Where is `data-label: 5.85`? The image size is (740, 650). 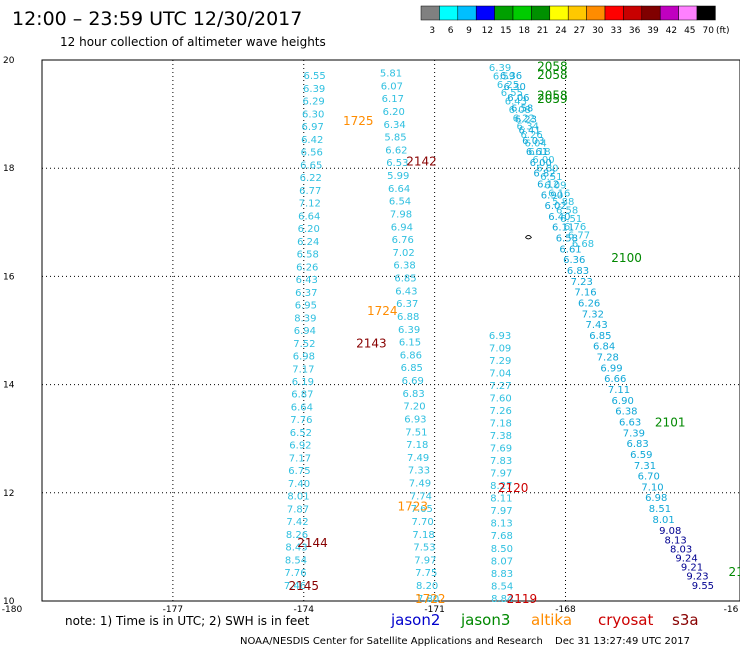 data-label: 5.85 is located at coordinates (395, 138).